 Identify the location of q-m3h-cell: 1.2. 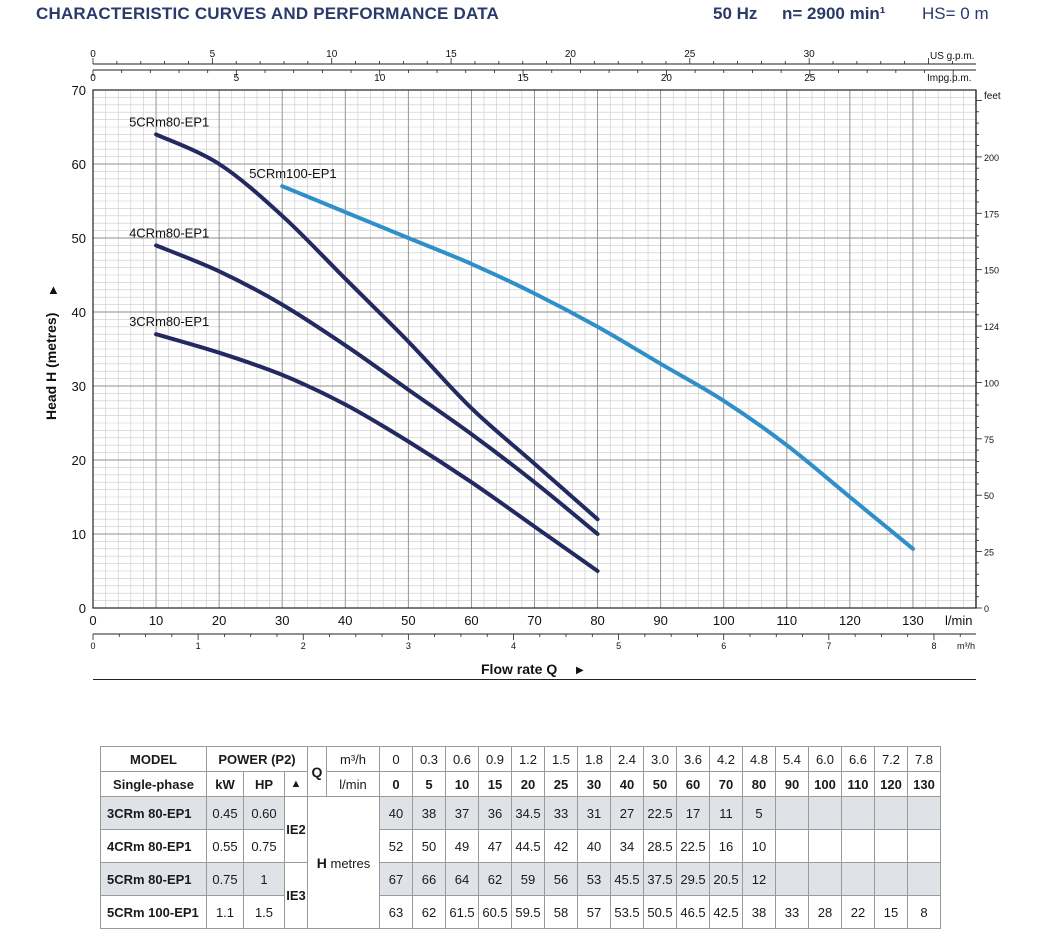
(528, 759).